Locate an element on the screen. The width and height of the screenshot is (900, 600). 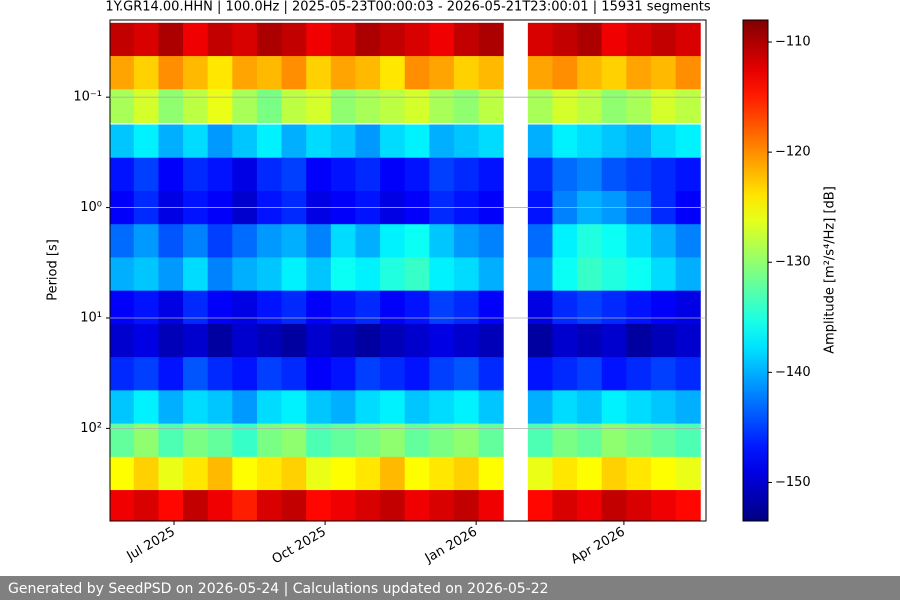
footer-bar is located at coordinates (450, 588).